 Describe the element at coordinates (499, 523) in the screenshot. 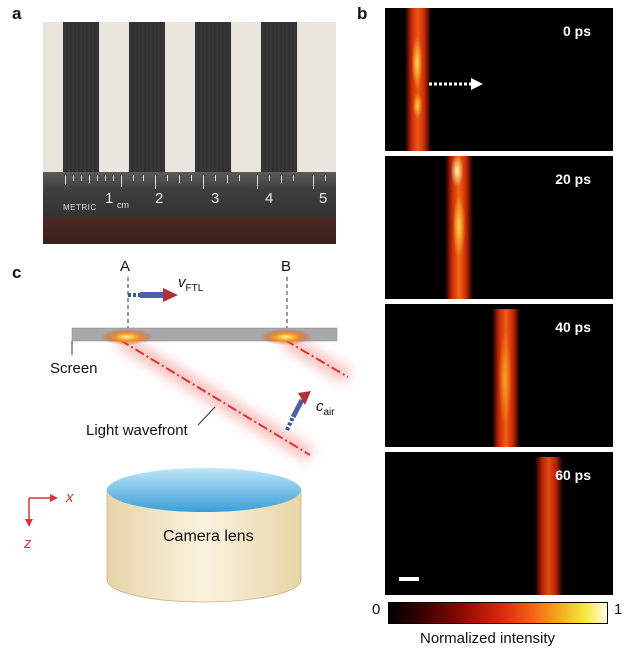

I see `frame-60ps: 60 ps` at that location.